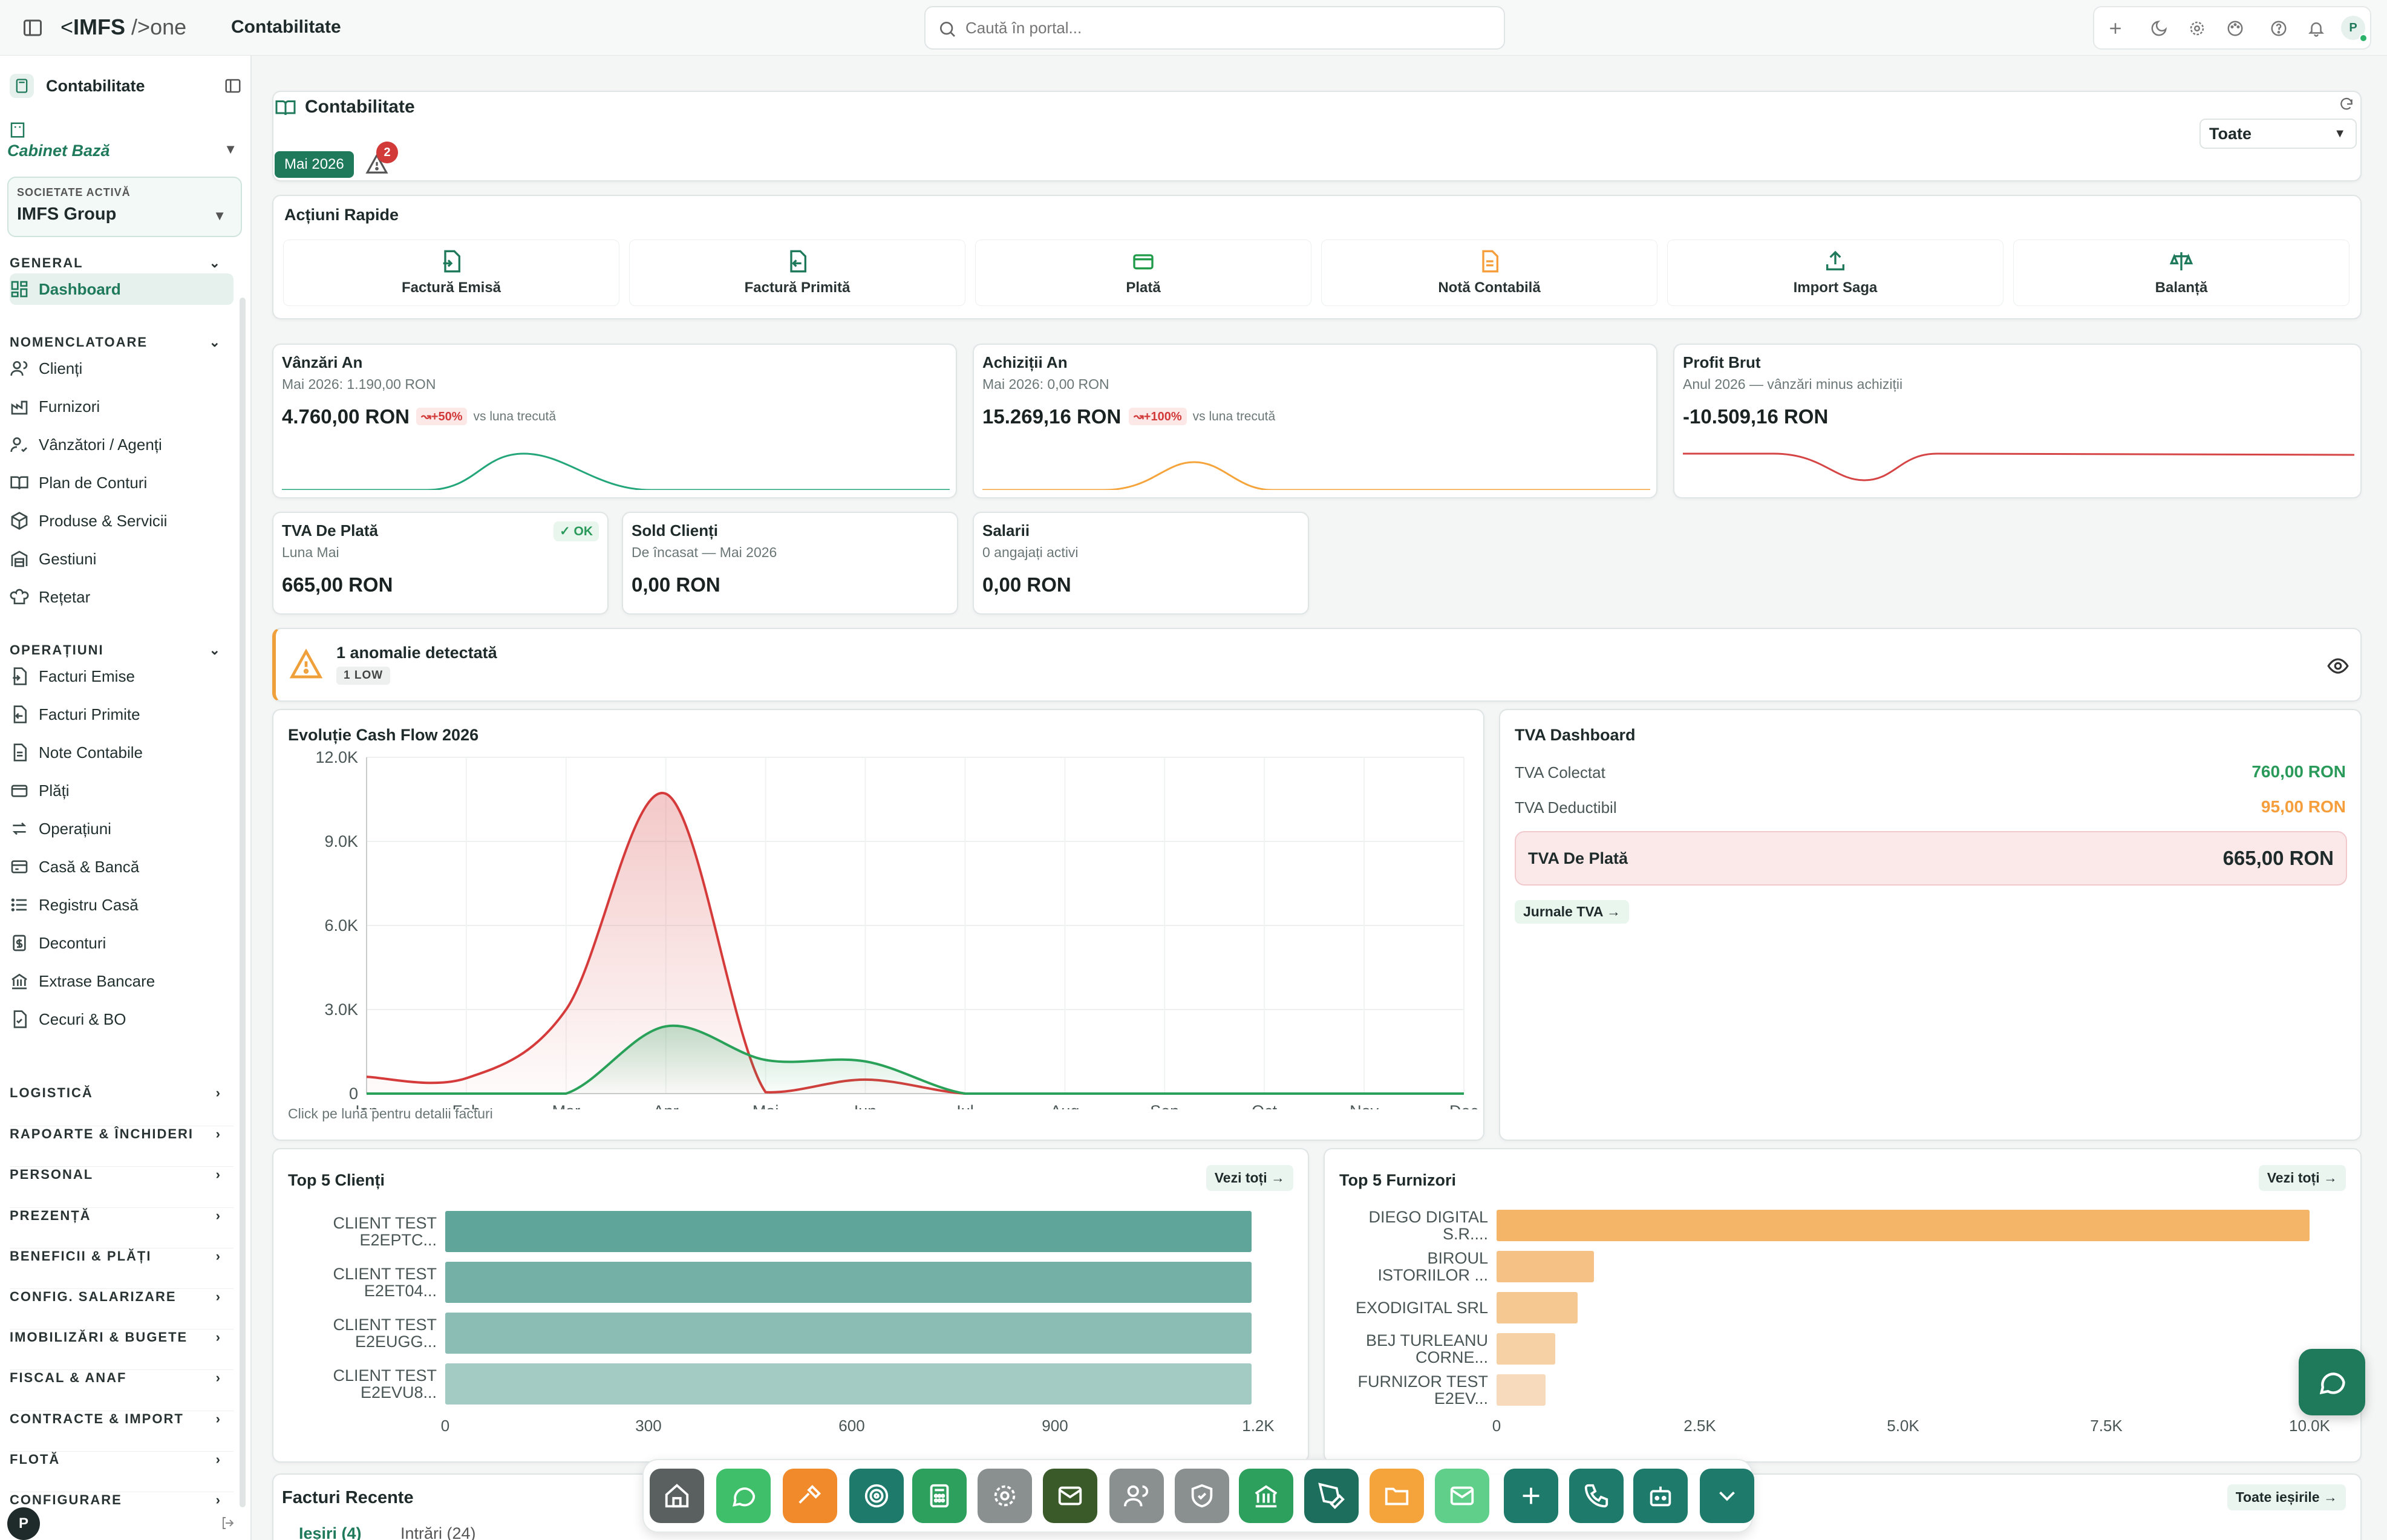  Describe the element at coordinates (1136, 1496) in the screenshot. I see `dock-button-team` at that location.